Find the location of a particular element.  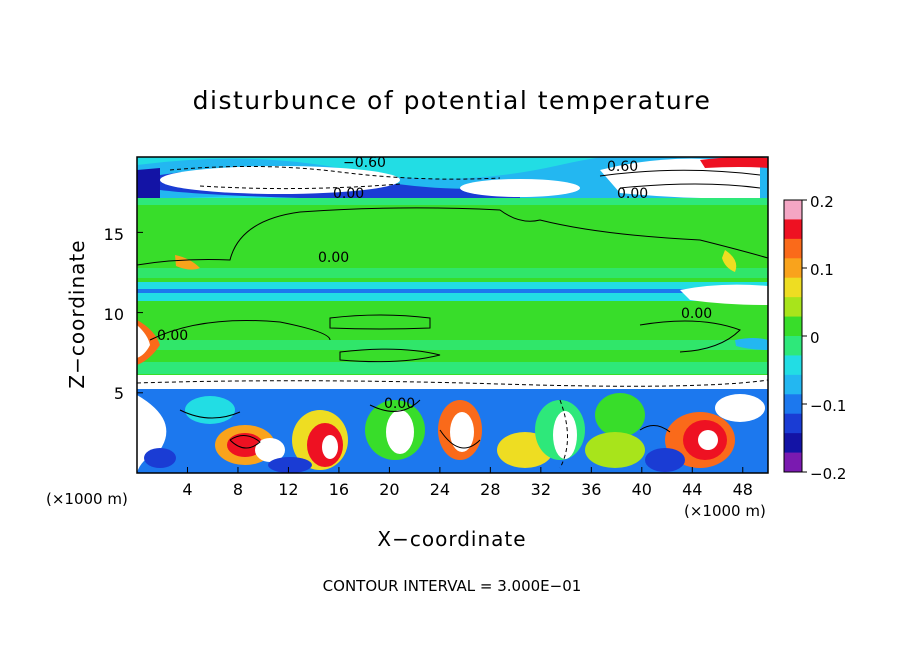

colorbar-frame is located at coordinates (793, 336).